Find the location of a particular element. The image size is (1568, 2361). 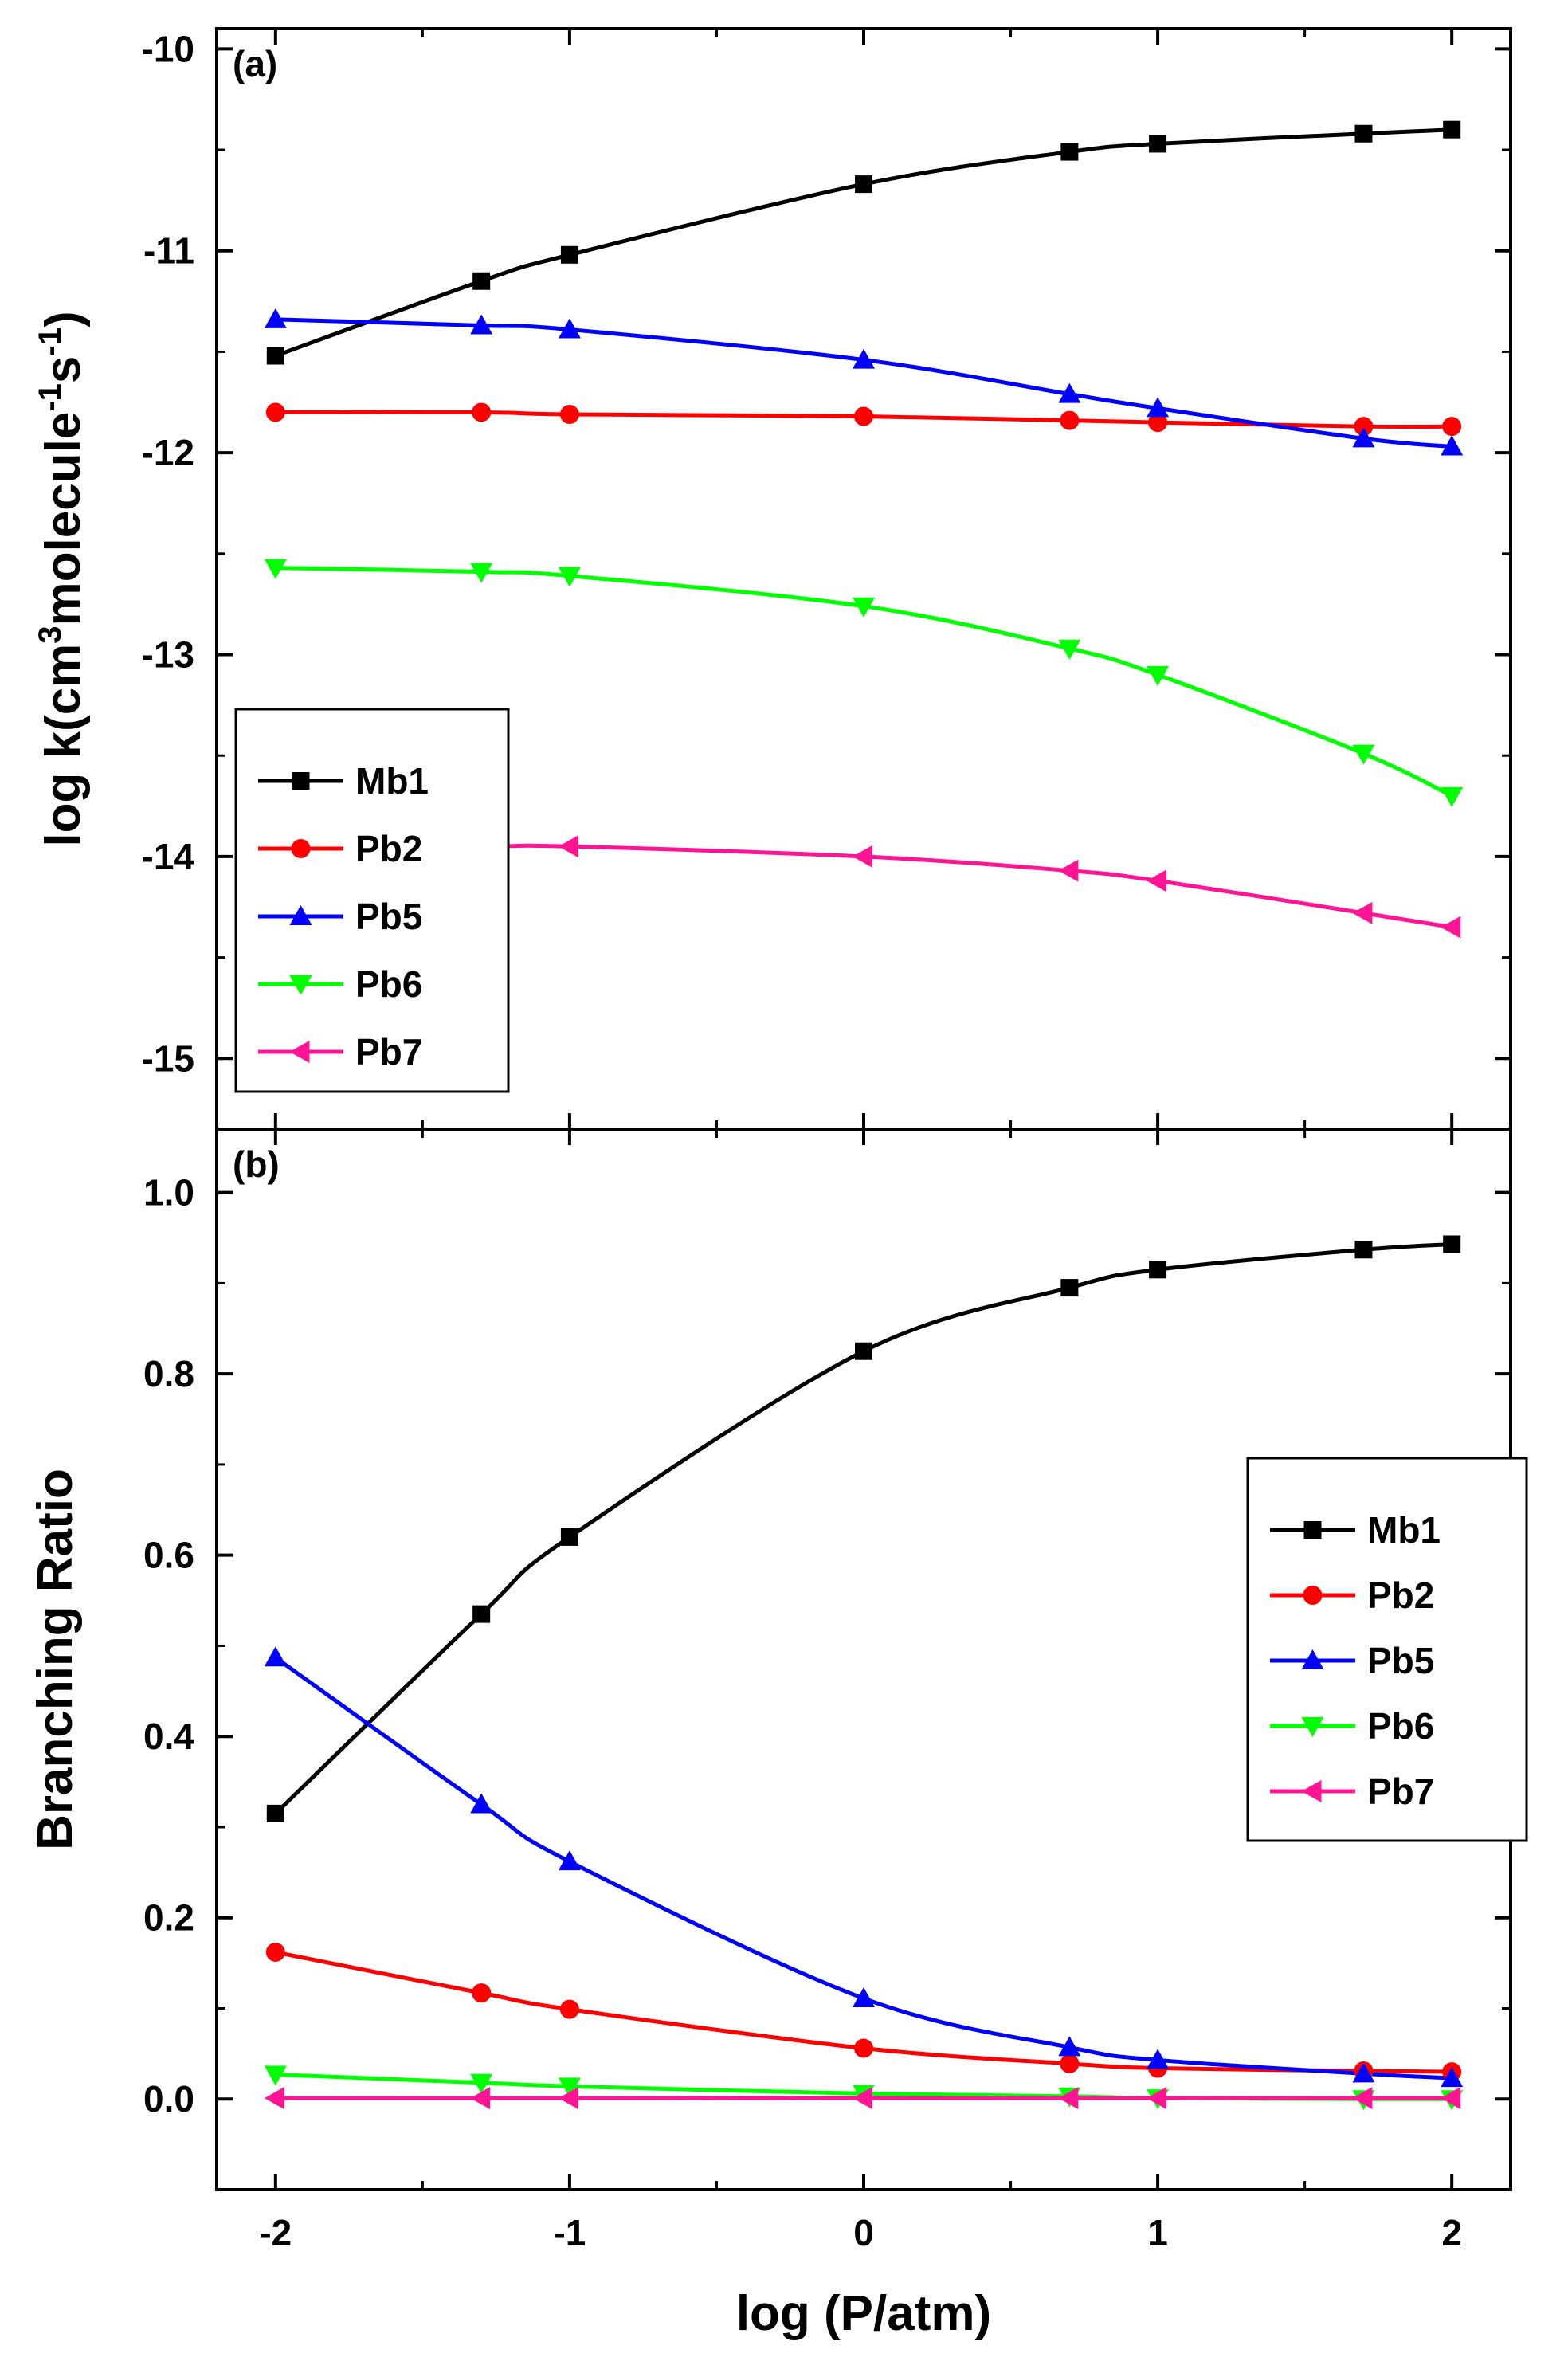

panel-label: (b) is located at coordinates (256, 1164).